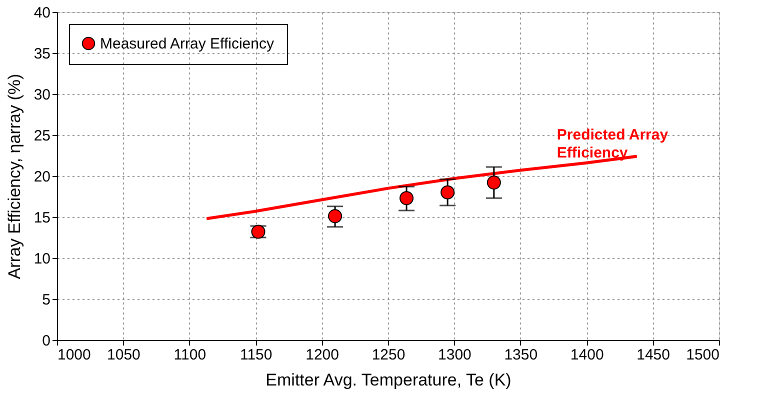 Image resolution: width=769 pixels, height=419 pixels. Describe the element at coordinates (42, 13) in the screenshot. I see `y-tick-label: 40` at that location.